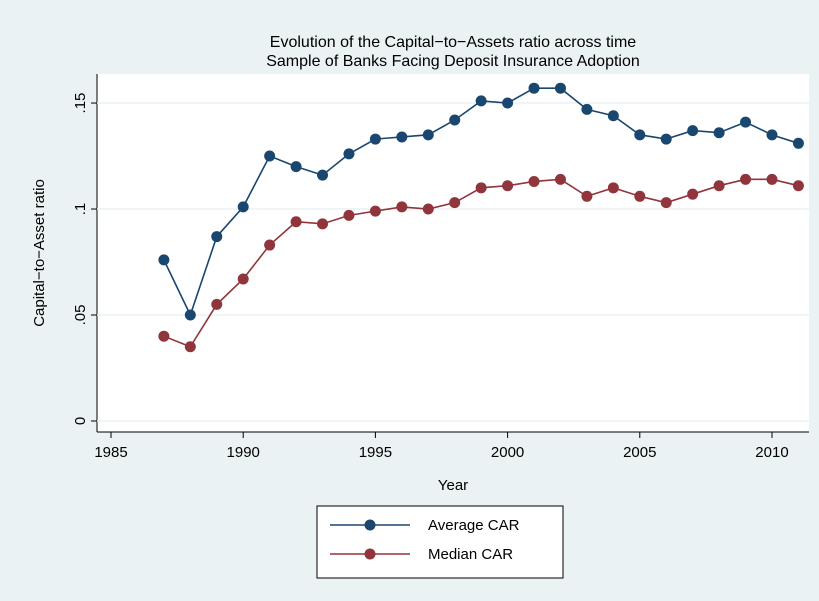 This screenshot has height=601, width=819. Describe the element at coordinates (453, 485) in the screenshot. I see `x-axis-label: Year` at that location.